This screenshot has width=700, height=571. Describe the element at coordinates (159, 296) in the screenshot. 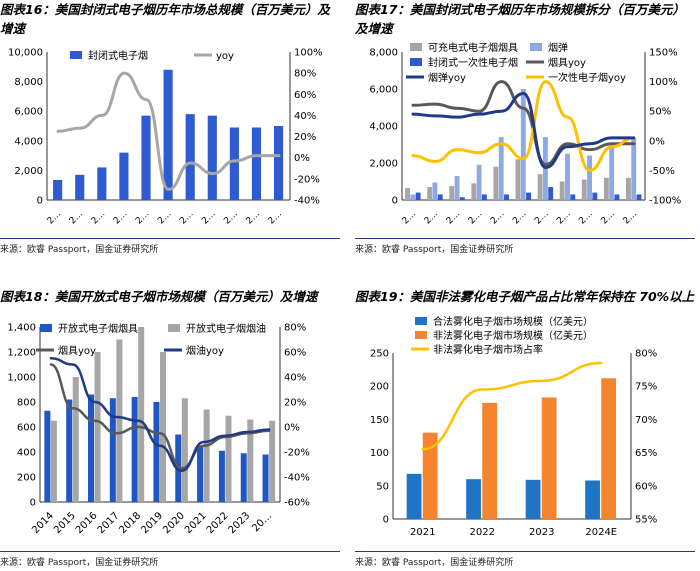

I see `chart-title: 图表18：美国开放式电子烟市场规模（百万美元）及增速` at that location.